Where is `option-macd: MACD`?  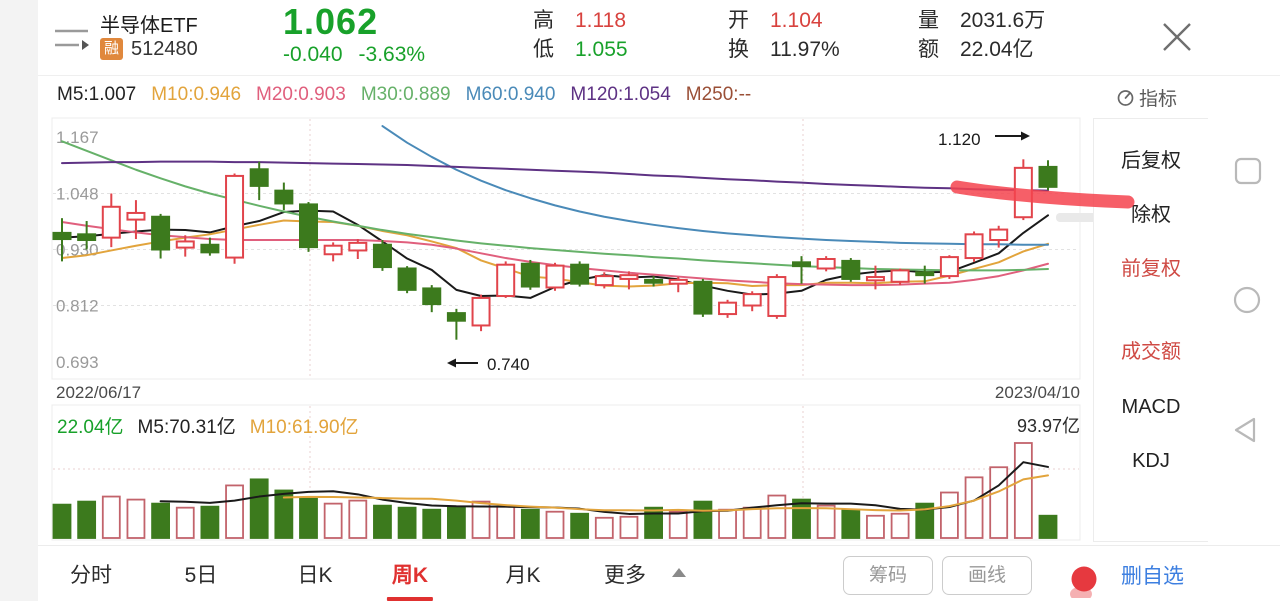
option-macd: MACD is located at coordinates (1151, 407).